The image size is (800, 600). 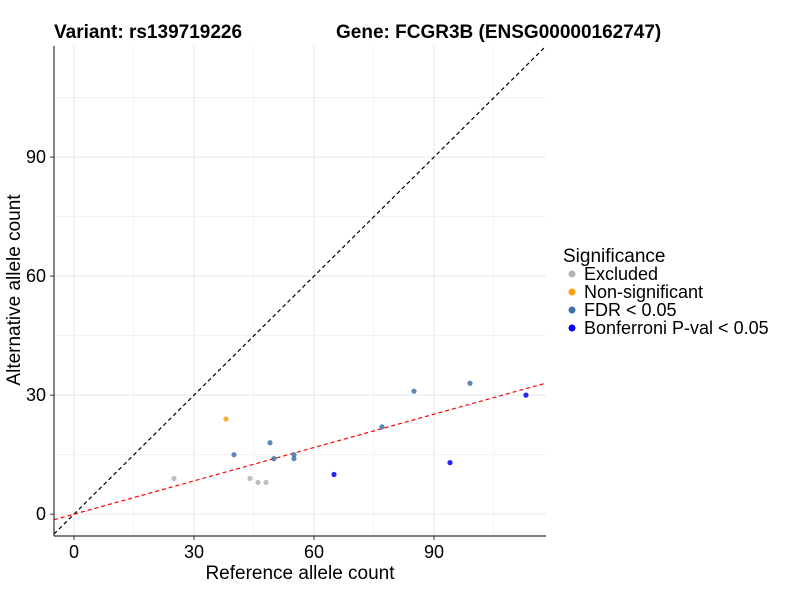 I want to click on data-points, so click(x=350, y=433).